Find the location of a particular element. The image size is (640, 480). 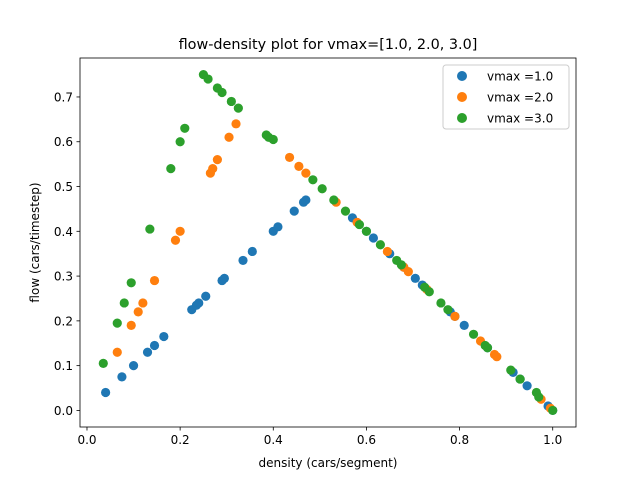

legend: vmax =1.0 vmax =2.0 vmax =3.0 is located at coordinates (506, 97).